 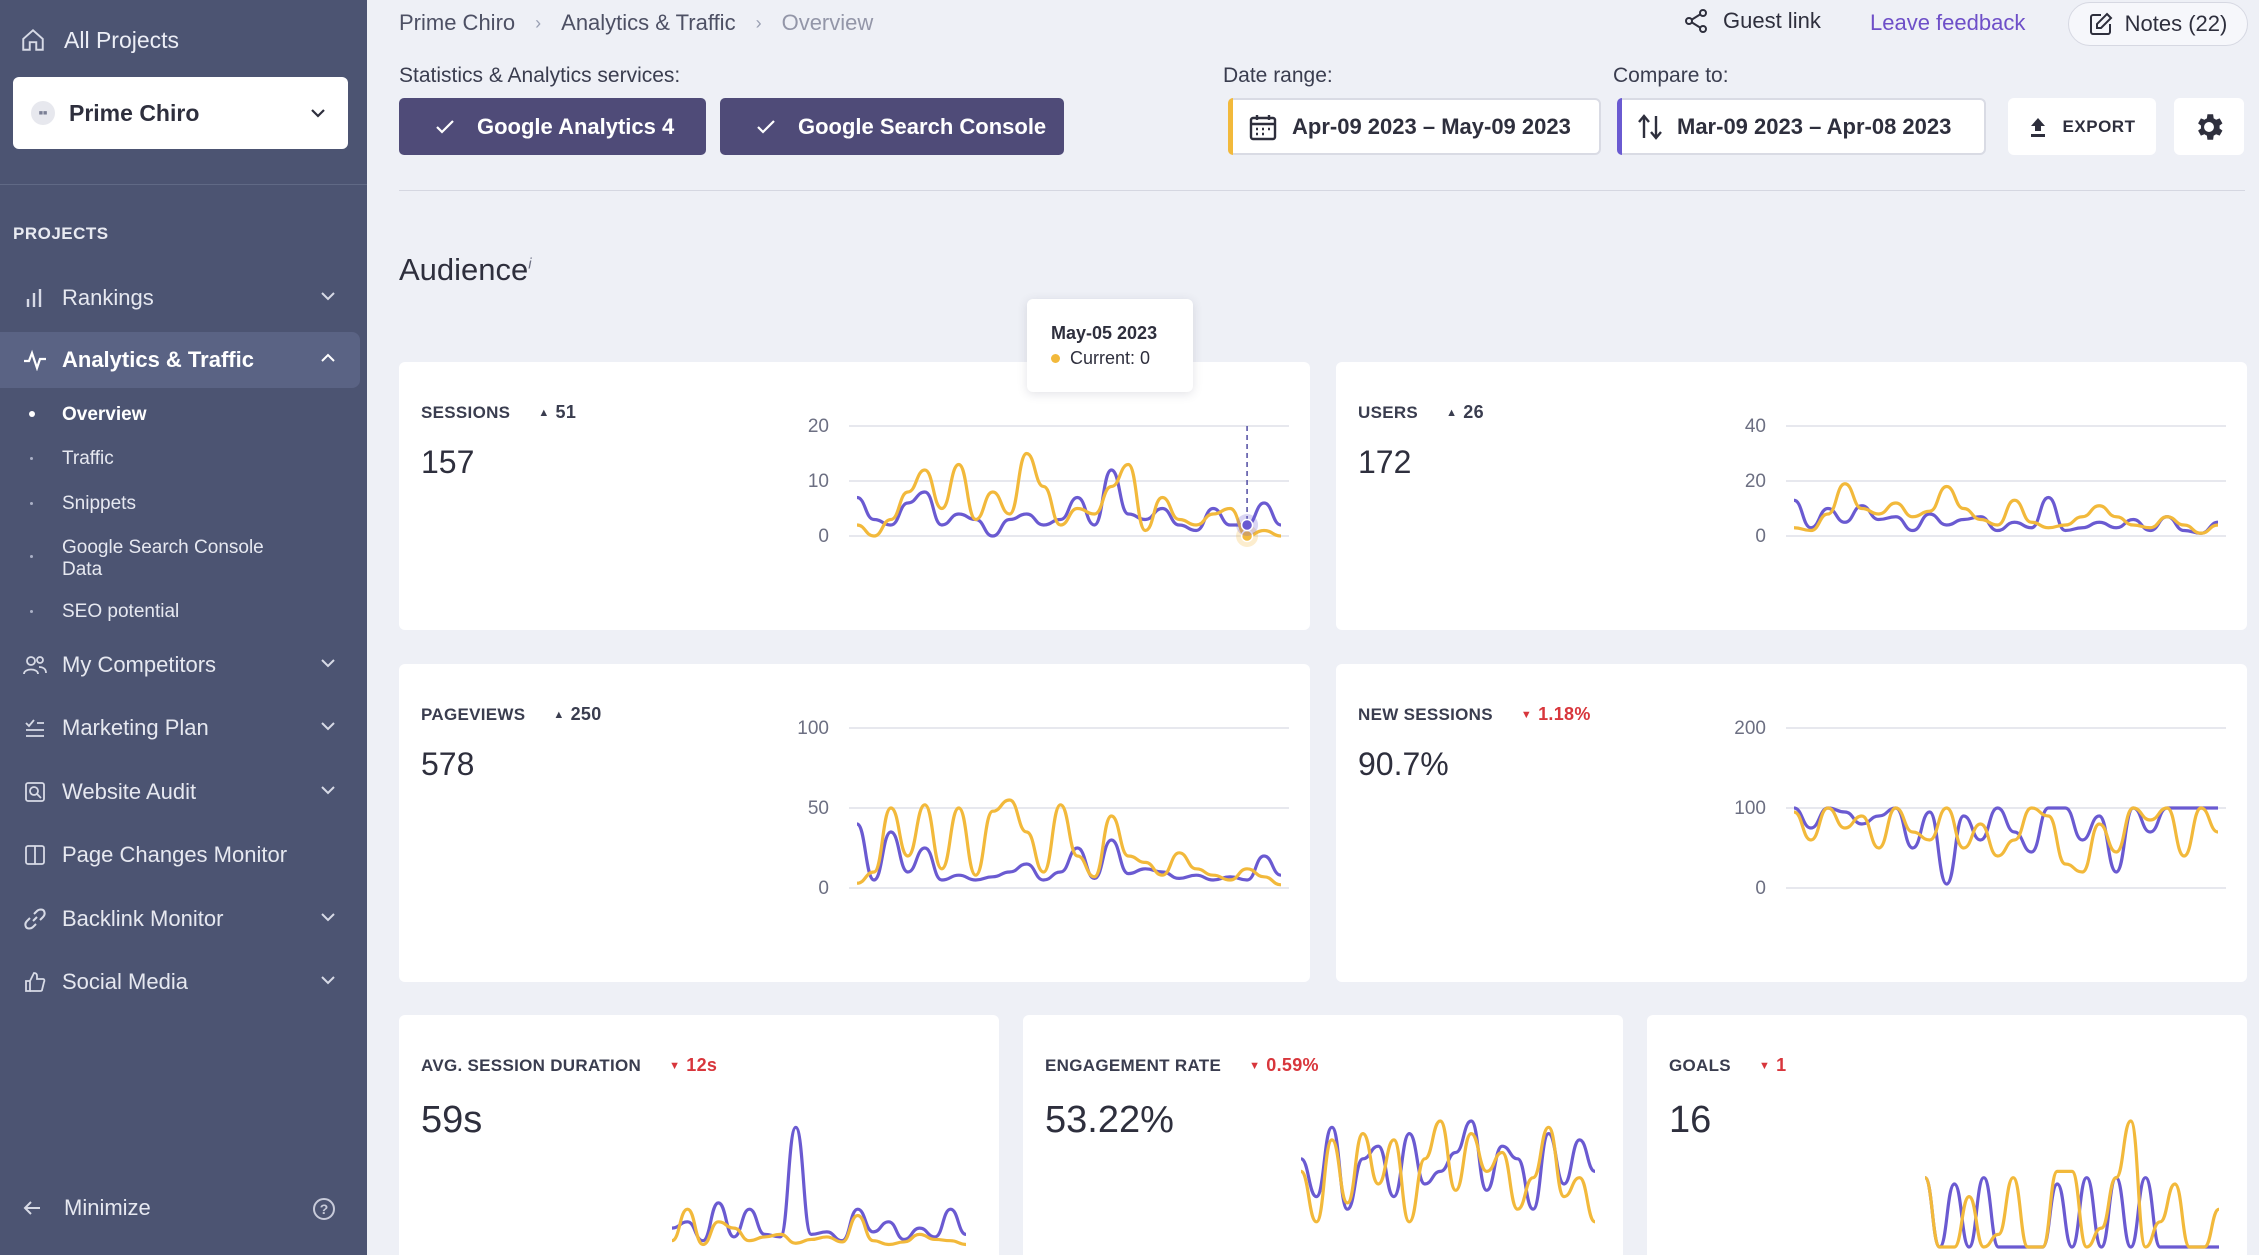 I want to click on card-title: SESSIONS, so click(x=466, y=412).